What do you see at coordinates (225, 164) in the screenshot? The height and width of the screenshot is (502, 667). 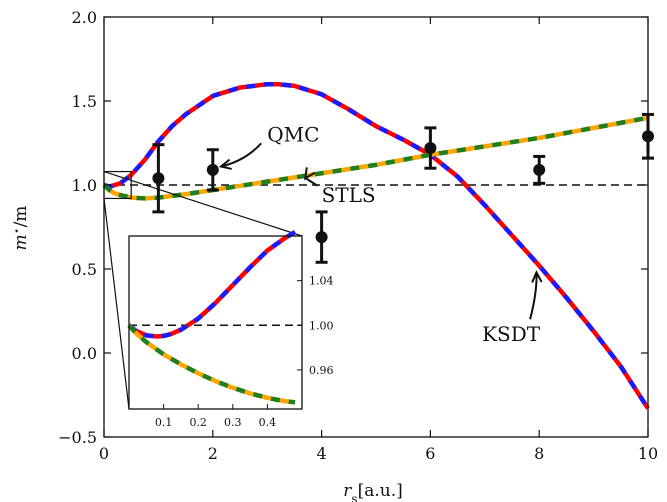 I see `annotation-arrowhead-qmc` at bounding box center [225, 164].